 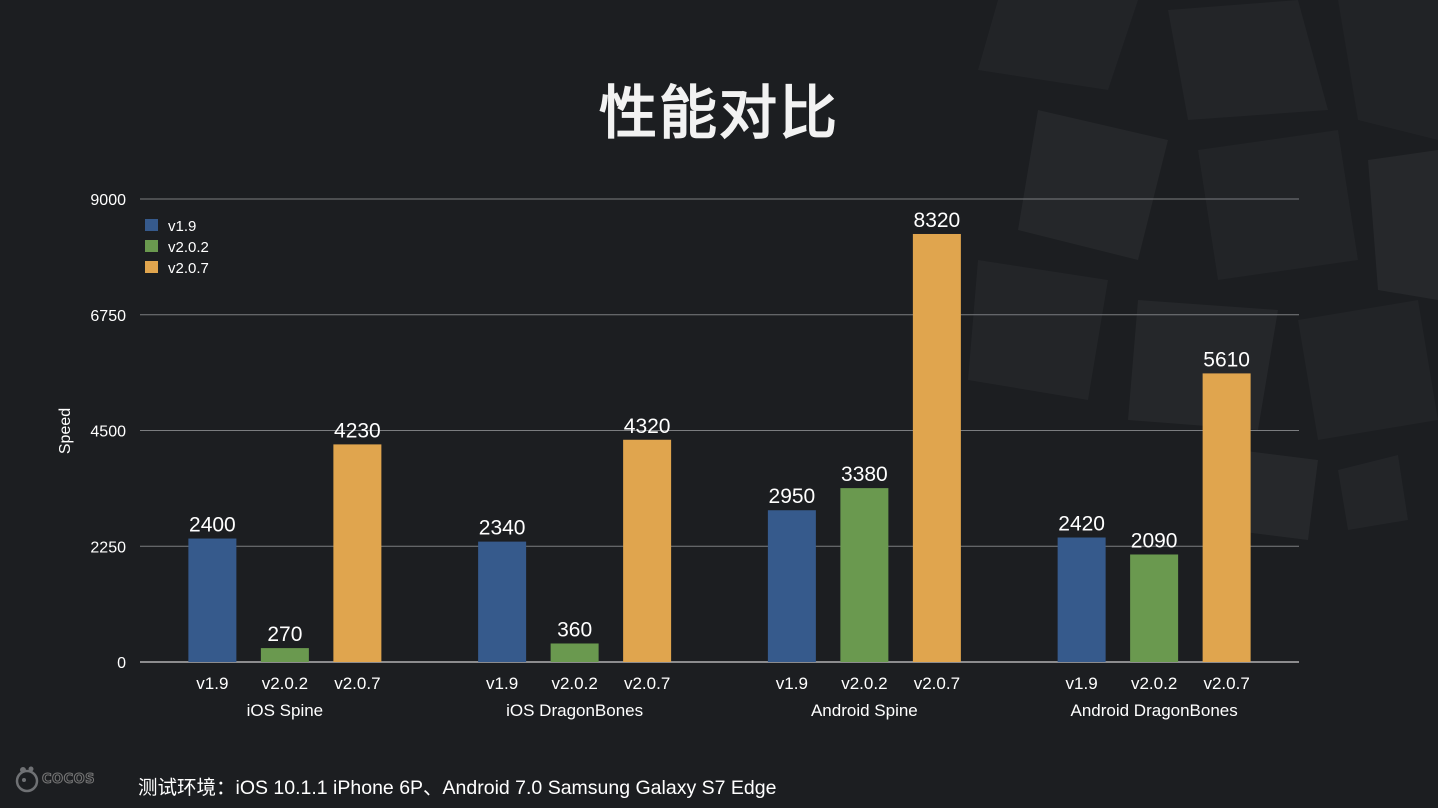 I want to click on y-tick-label: 0, so click(x=121, y=663).